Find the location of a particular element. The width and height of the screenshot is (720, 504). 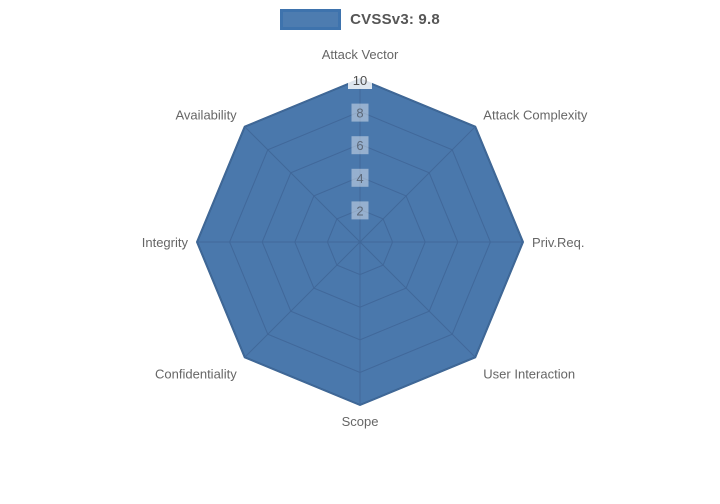

tick-label: 6 is located at coordinates (359, 145).